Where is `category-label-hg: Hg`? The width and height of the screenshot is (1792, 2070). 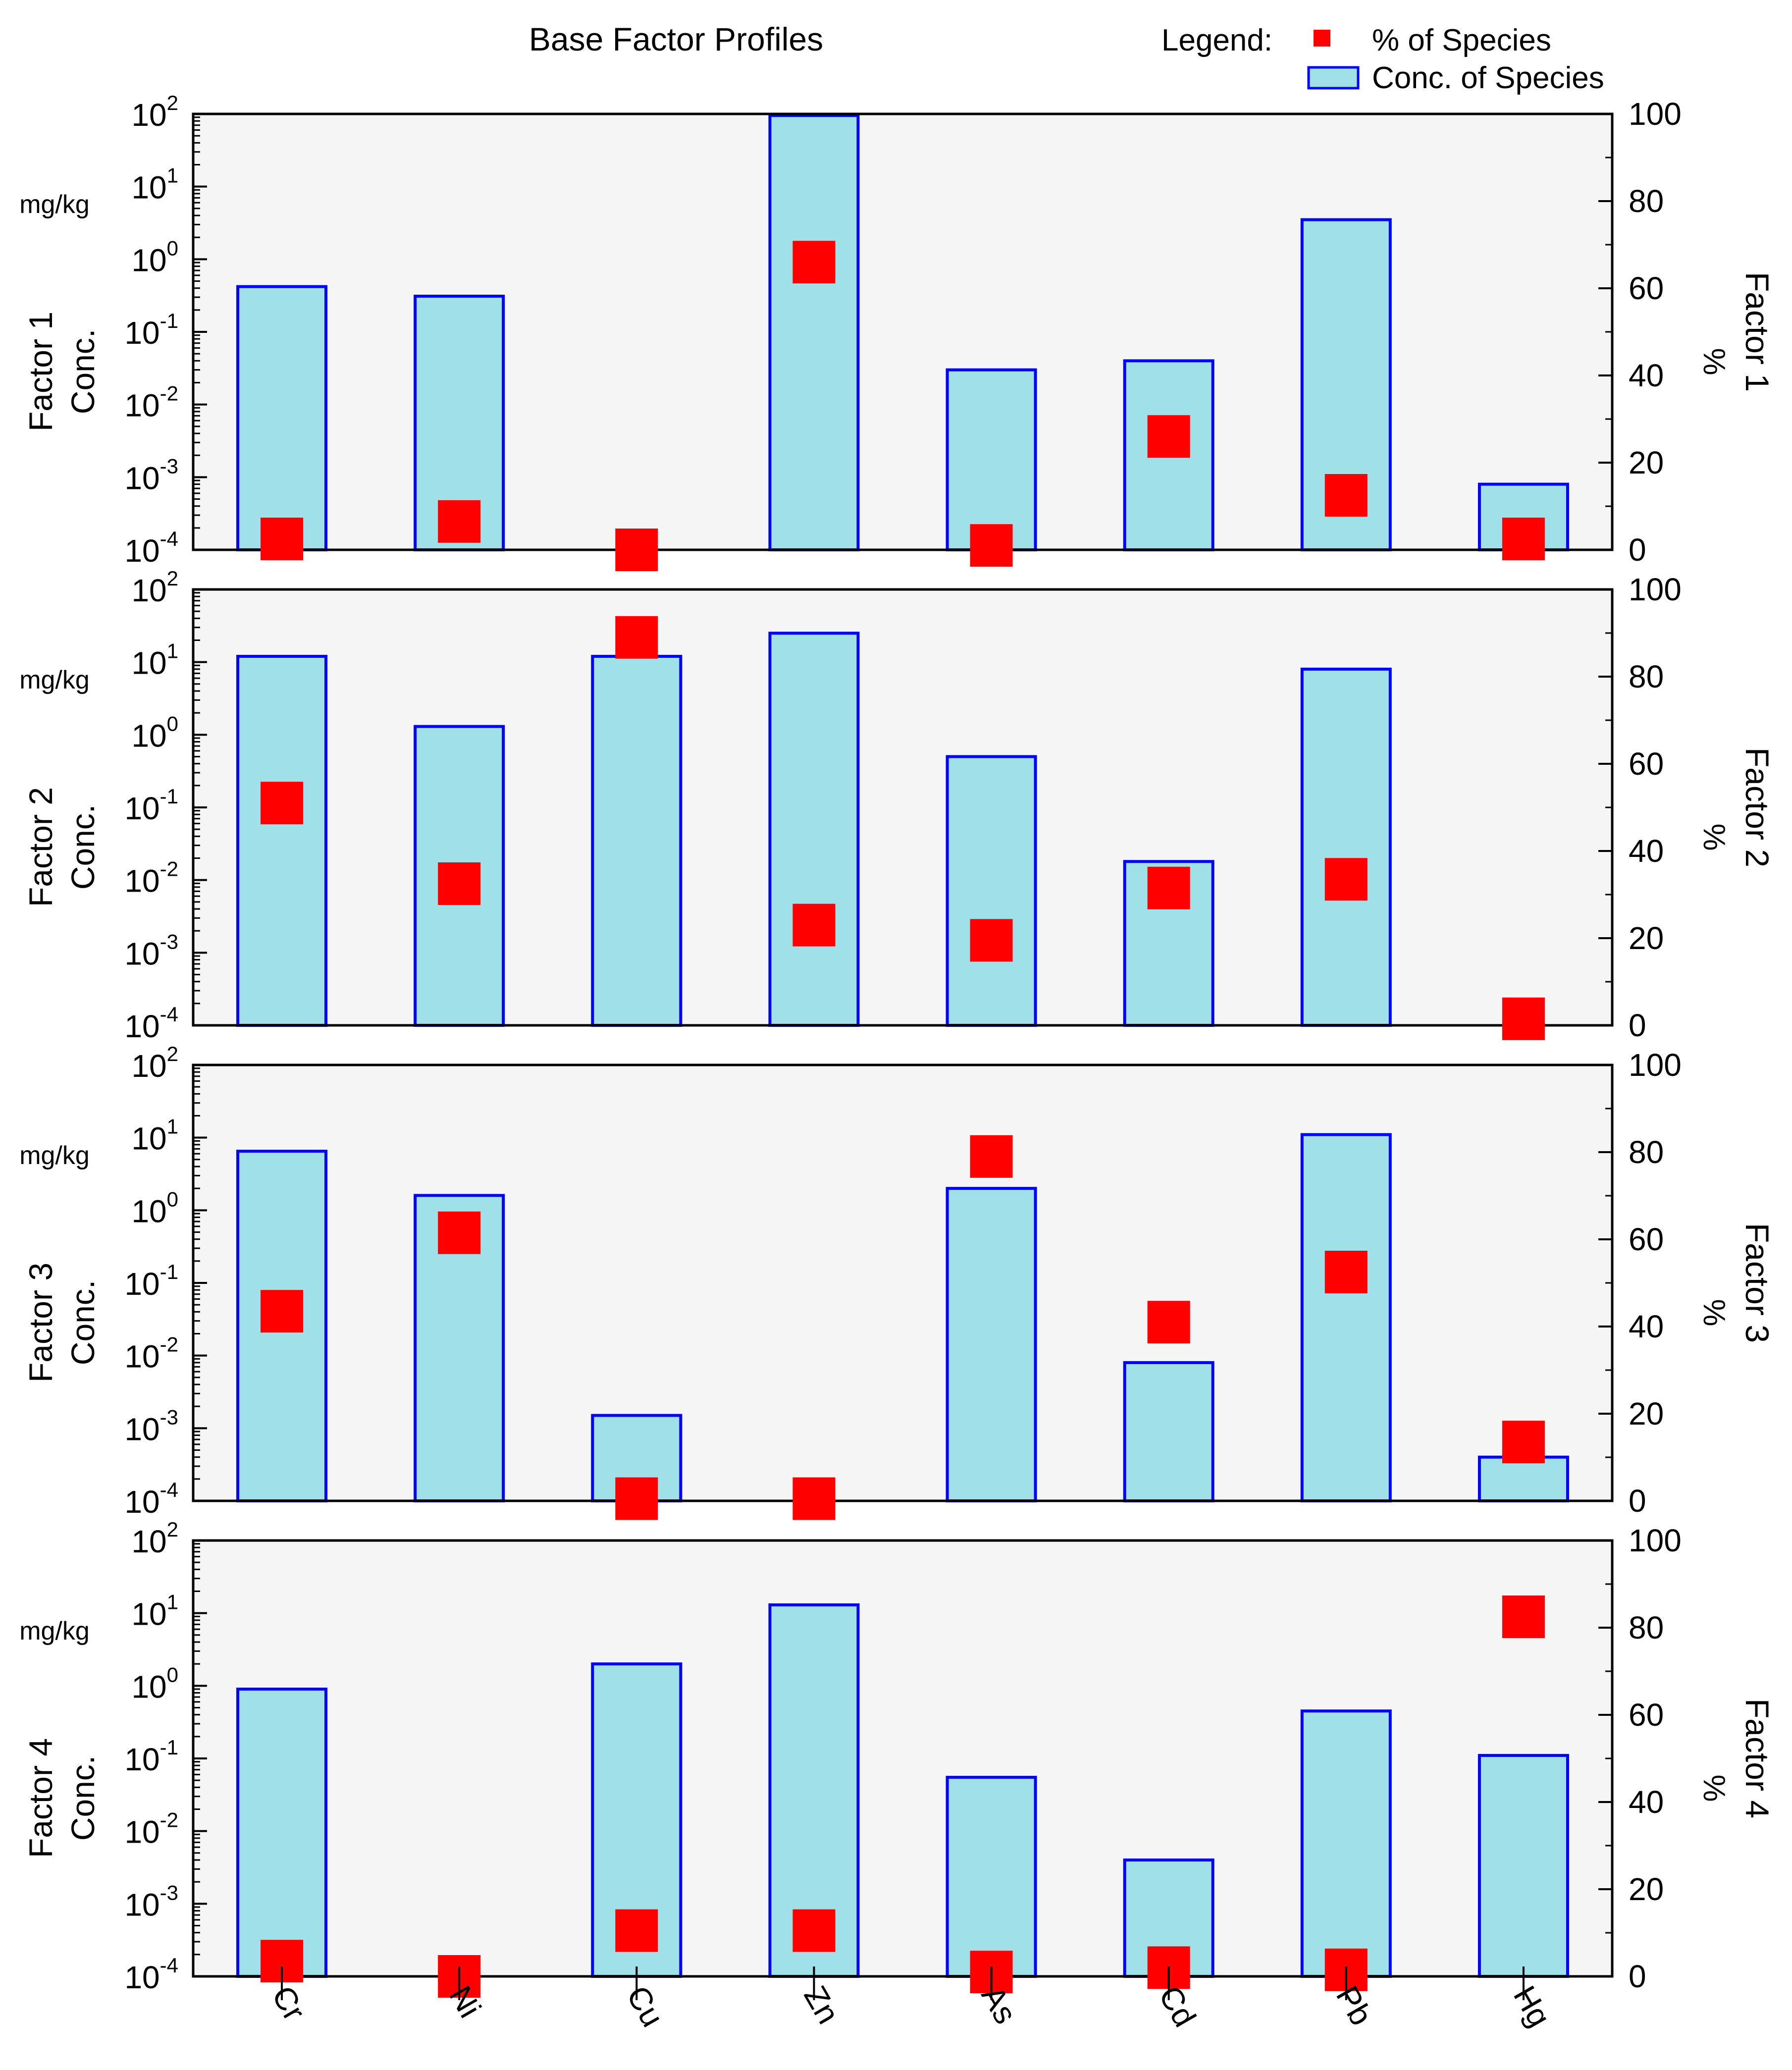
category-label-hg: Hg is located at coordinates (1533, 2006).